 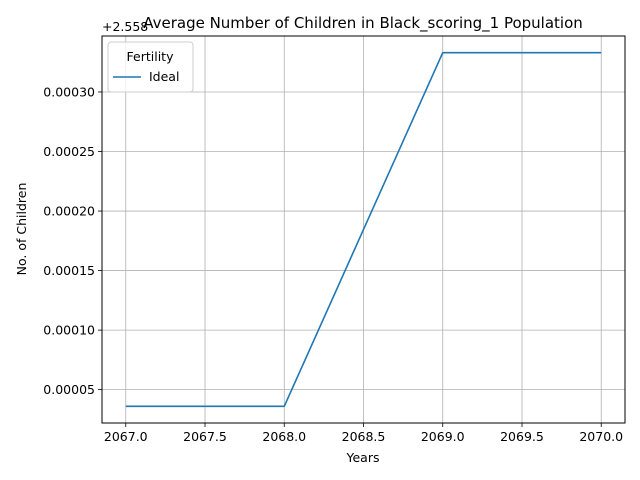 What do you see at coordinates (69, 389) in the screenshot?
I see `y-tick-label: 0.00005` at bounding box center [69, 389].